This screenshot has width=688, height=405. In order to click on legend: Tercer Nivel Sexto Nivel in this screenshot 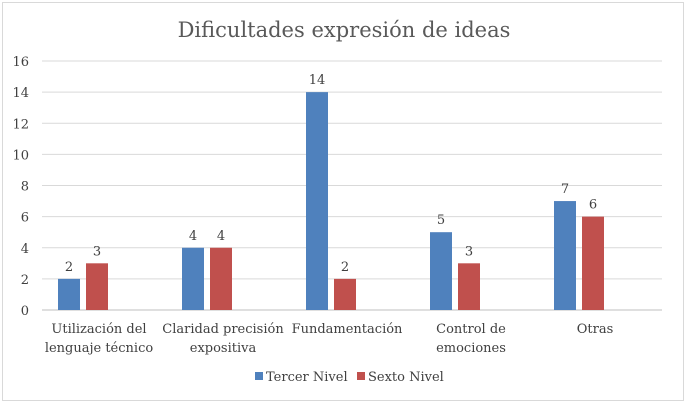, I will do `click(349, 377)`.